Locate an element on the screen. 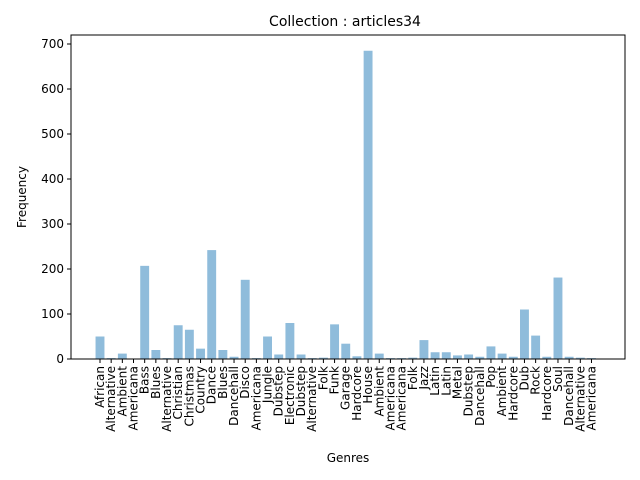 The width and height of the screenshot is (640, 480). x-tick-label-35: Pop is located at coordinates (491, 377).